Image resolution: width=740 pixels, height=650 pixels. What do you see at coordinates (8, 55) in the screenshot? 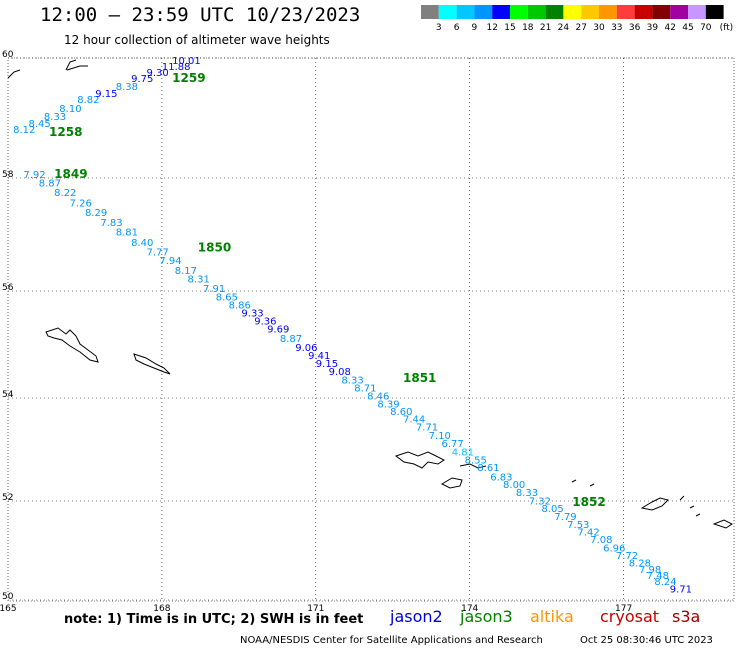
I see `lat-tick-60: 60` at bounding box center [8, 55].